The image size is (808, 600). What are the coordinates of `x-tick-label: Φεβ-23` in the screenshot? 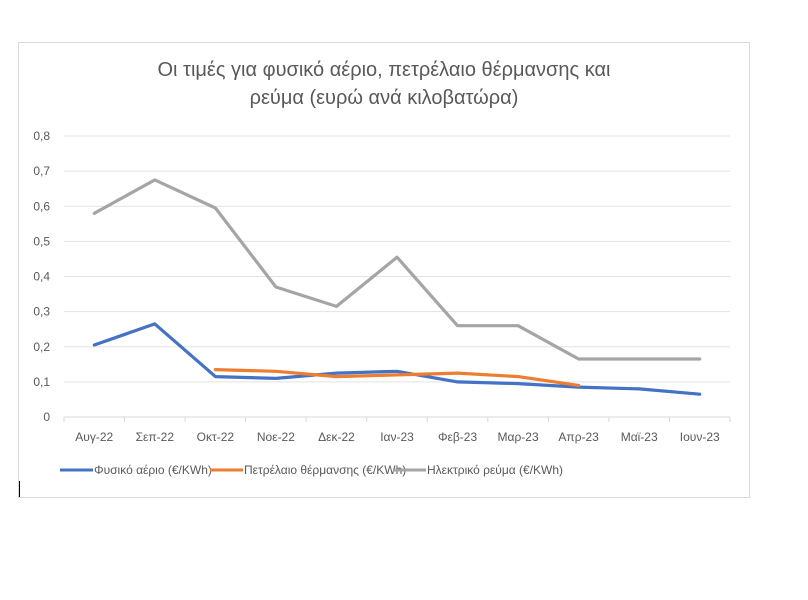 It's located at (457, 437).